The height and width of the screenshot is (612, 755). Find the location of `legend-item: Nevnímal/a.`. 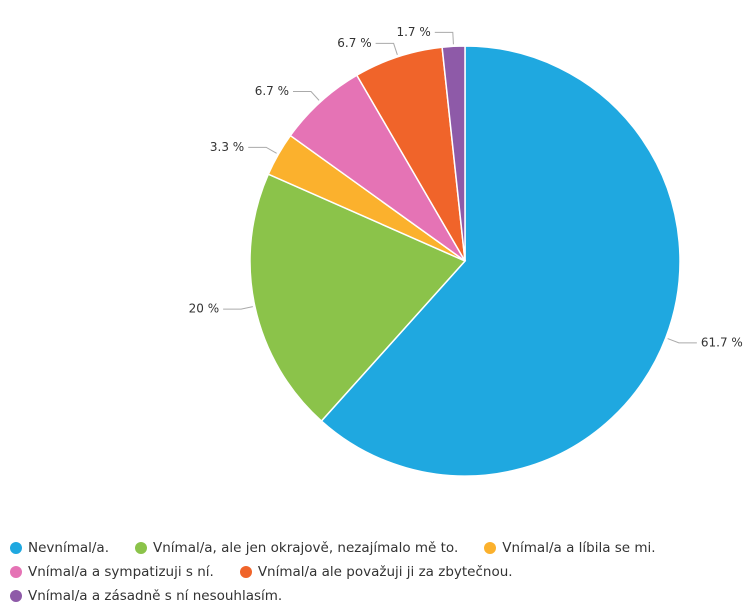

legend-item: Nevnímal/a. is located at coordinates (59, 548).